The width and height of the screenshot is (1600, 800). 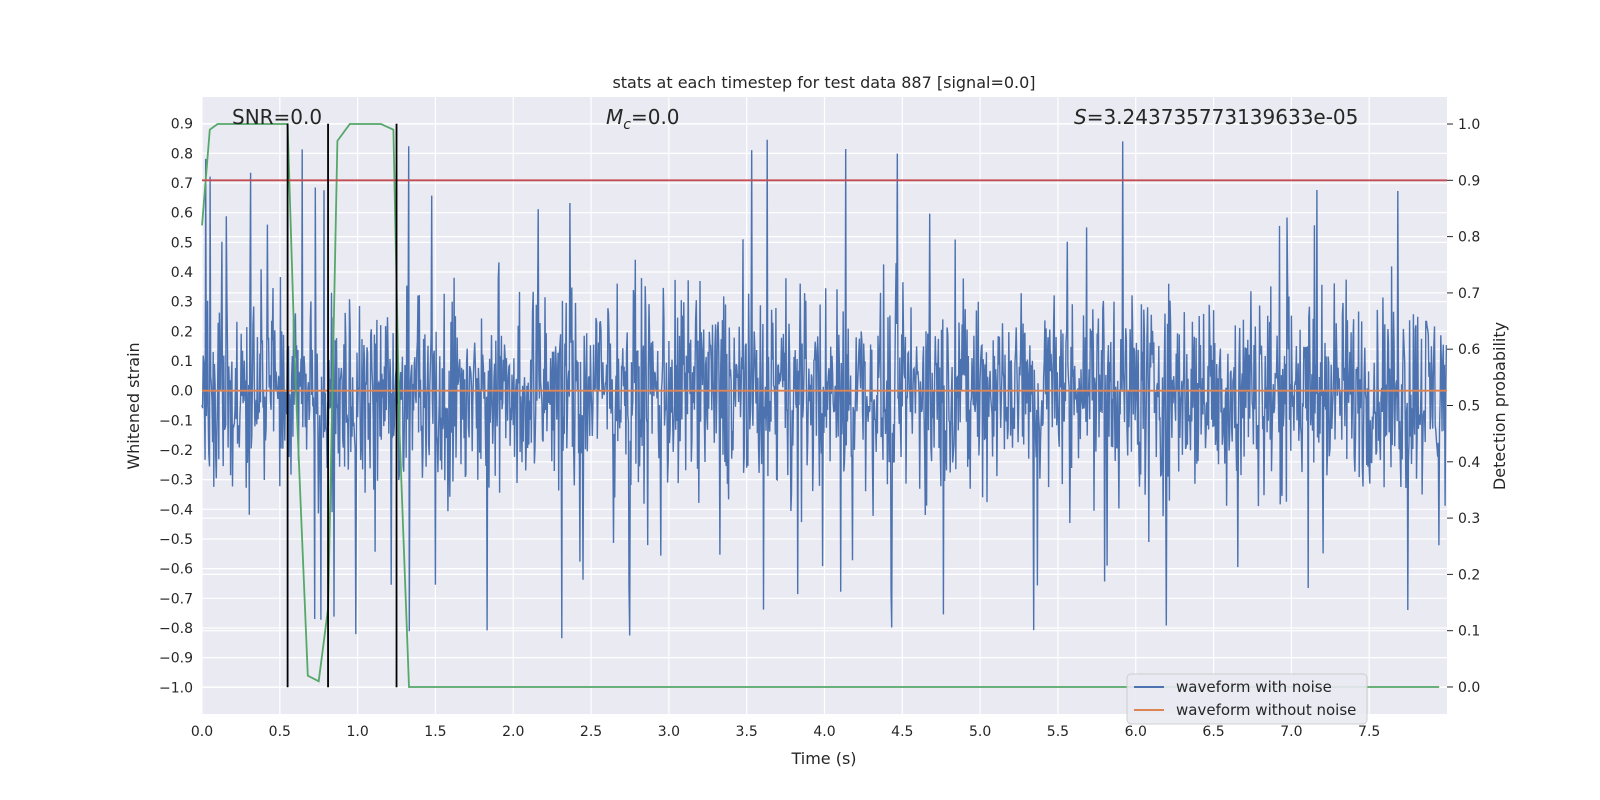 What do you see at coordinates (176, 510) in the screenshot?
I see `y-left-tick-label: −0.4` at bounding box center [176, 510].